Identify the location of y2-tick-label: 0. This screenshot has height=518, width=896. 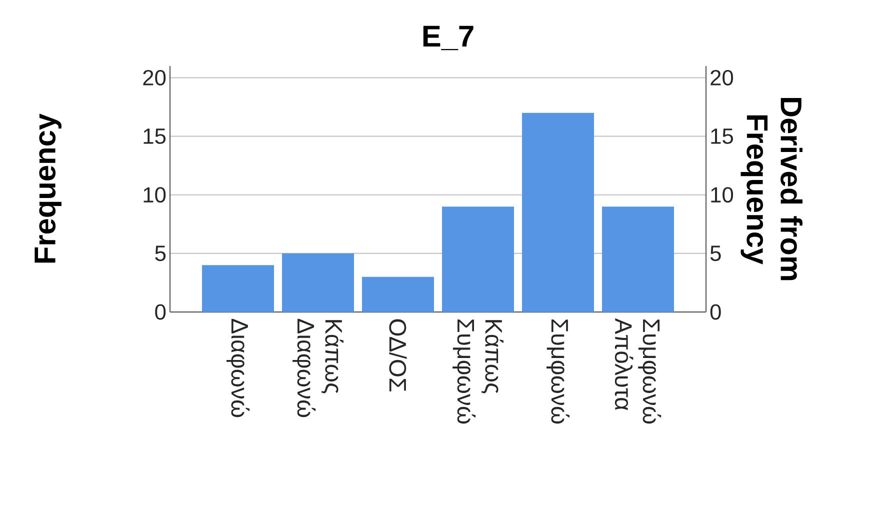
(715, 312).